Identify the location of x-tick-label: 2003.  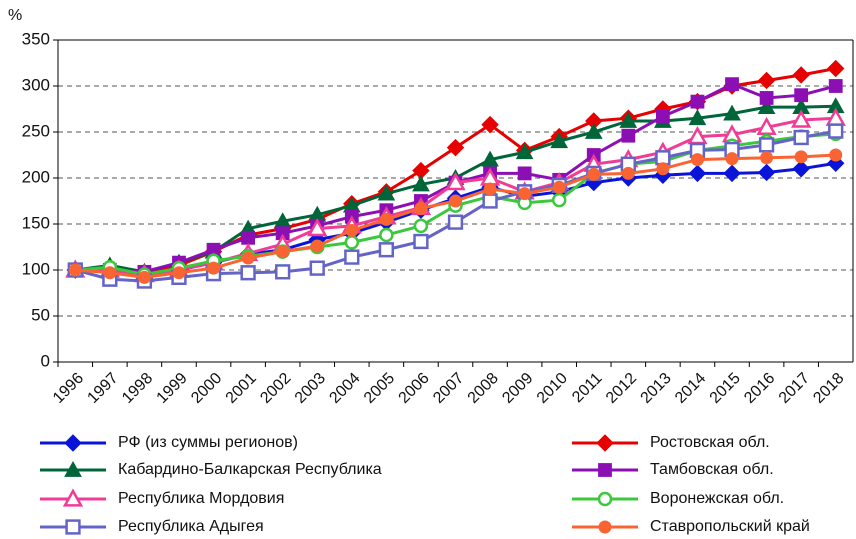
(310, 388).